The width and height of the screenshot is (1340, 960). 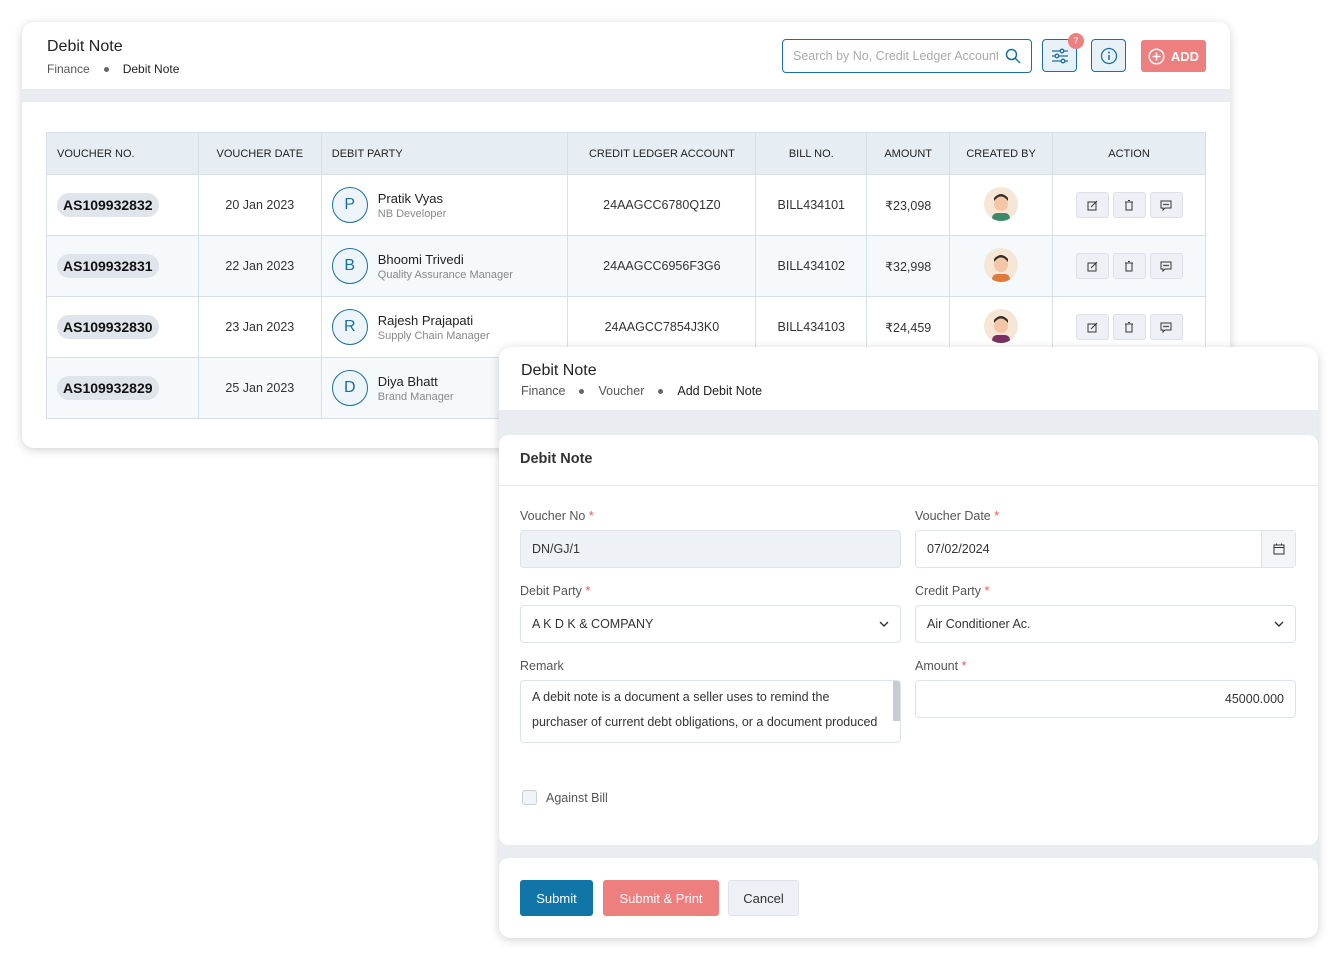 I want to click on info-button, so click(x=1108, y=55).